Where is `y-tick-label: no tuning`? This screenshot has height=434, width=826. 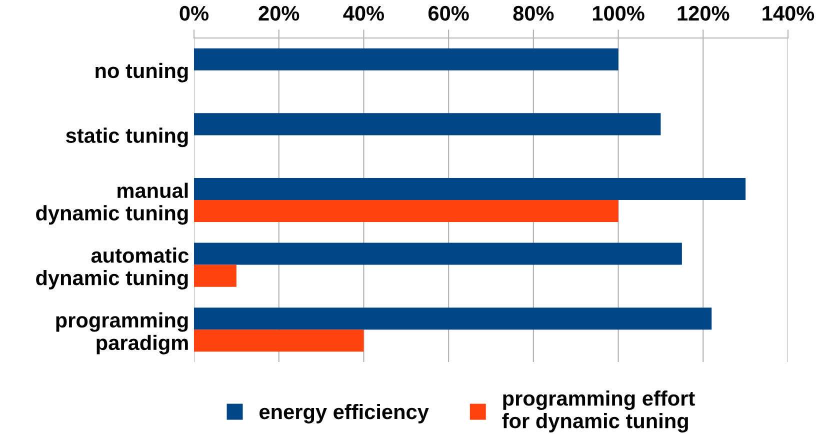 y-tick-label: no tuning is located at coordinates (142, 72).